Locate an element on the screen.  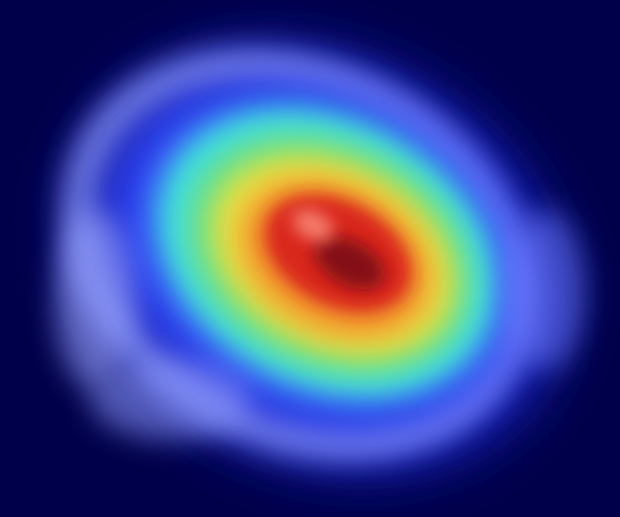
core-highlight is located at coordinates (313, 225).